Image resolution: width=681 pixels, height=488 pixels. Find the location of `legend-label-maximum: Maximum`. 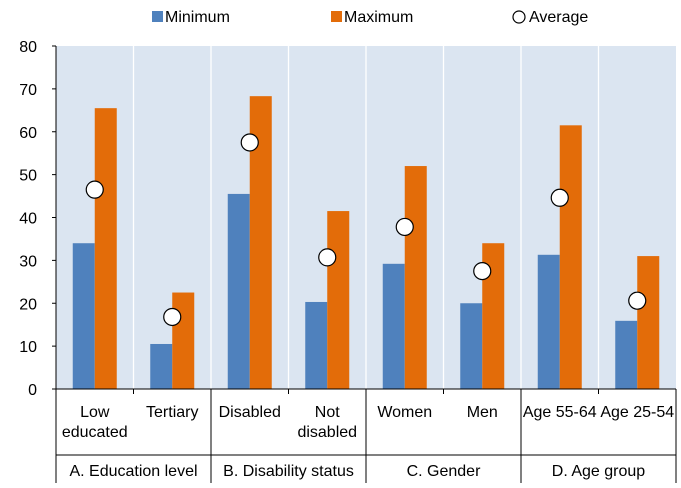

legend-label-maximum: Maximum is located at coordinates (378, 17).